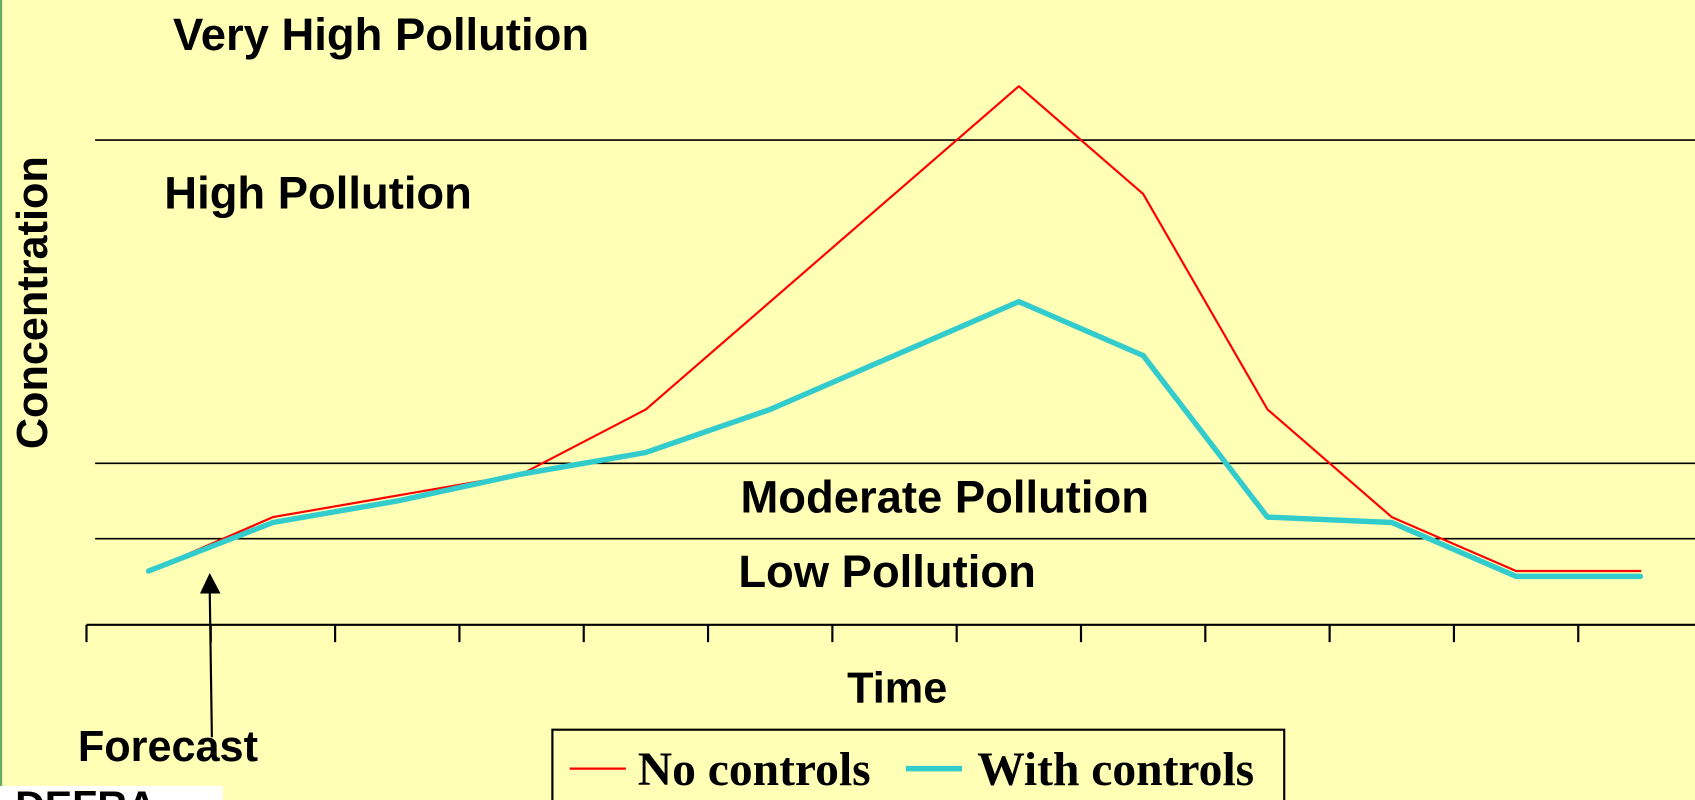 This screenshot has height=800, width=1695. I want to click on band-label: Moderate Pollution, so click(944, 496).